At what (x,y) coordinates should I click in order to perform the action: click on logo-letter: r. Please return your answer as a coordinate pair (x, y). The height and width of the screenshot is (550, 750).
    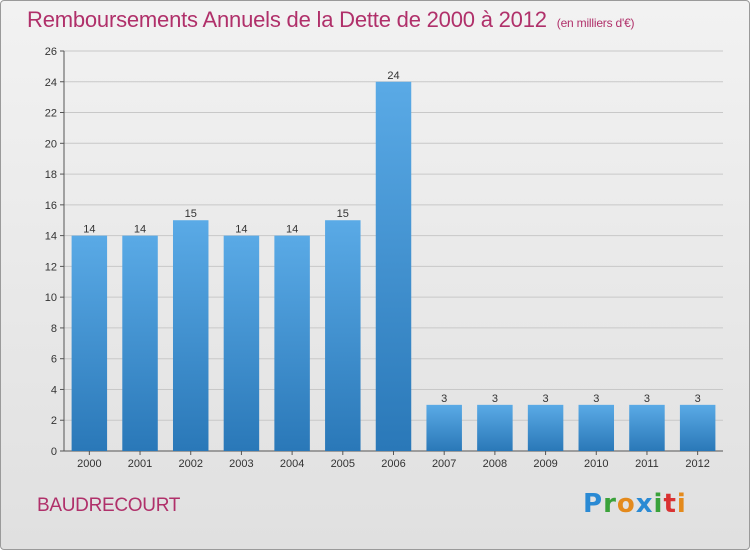
    Looking at the image, I should click on (610, 504).